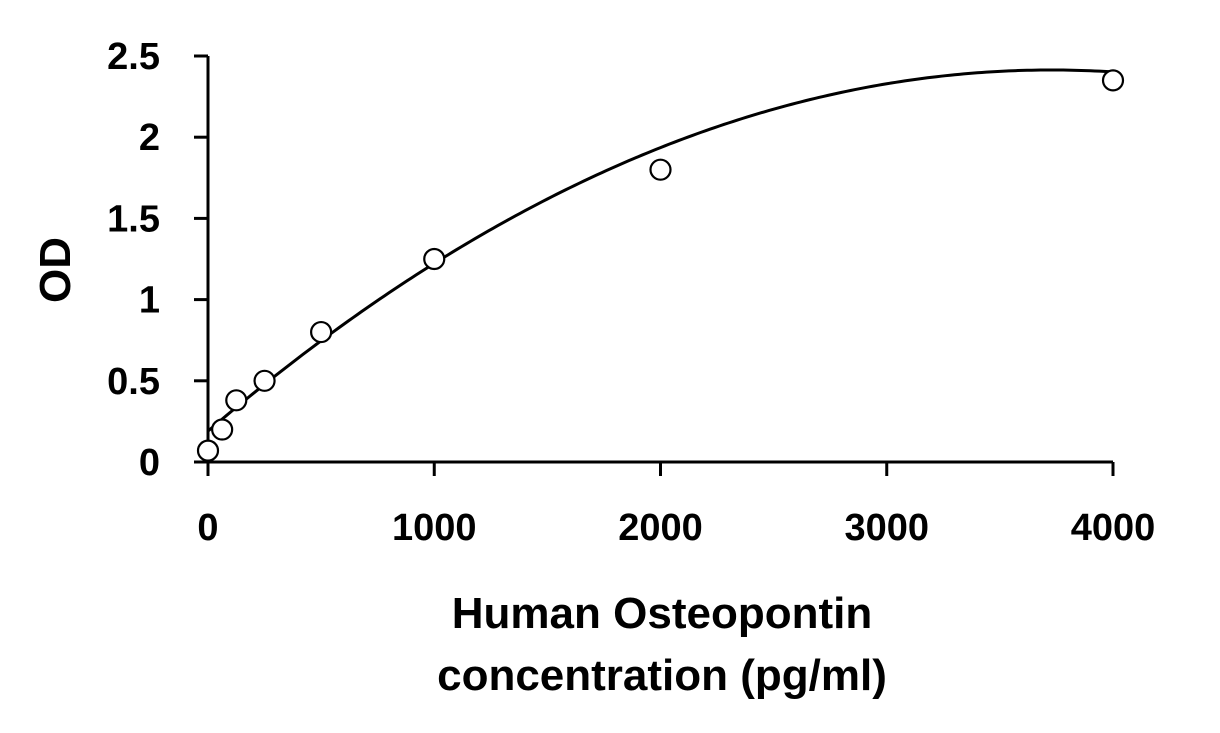 The width and height of the screenshot is (1220, 733). I want to click on x-axis-ticks: 0 1000 2000 3000 4000, so click(676, 505).